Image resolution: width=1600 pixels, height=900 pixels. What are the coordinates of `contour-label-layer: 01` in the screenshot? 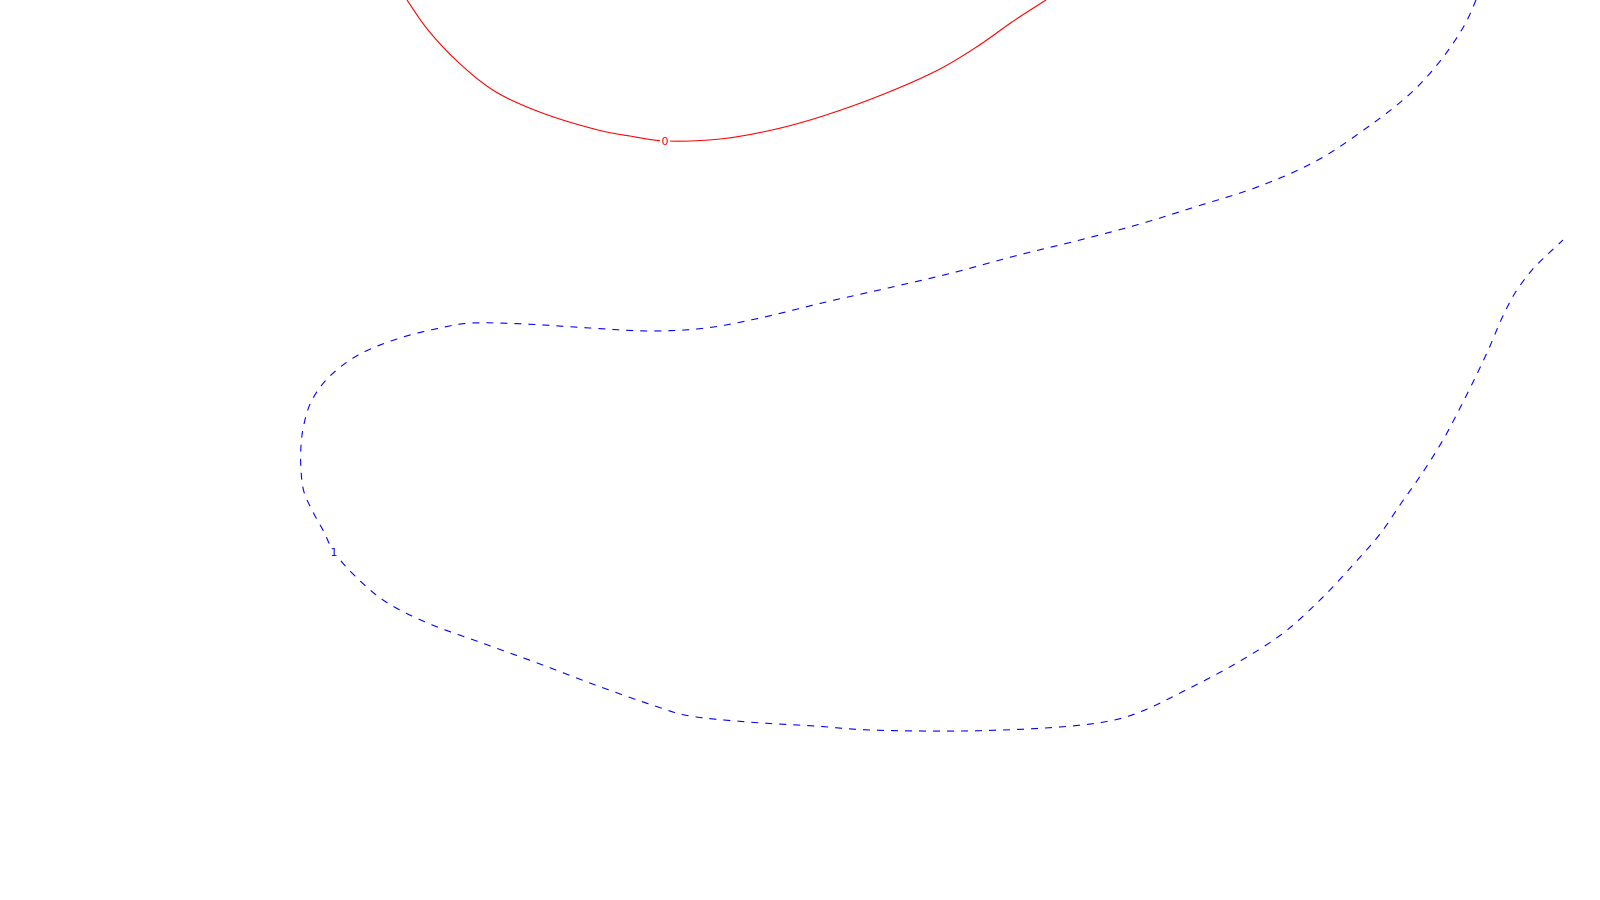 It's located at (499, 347).